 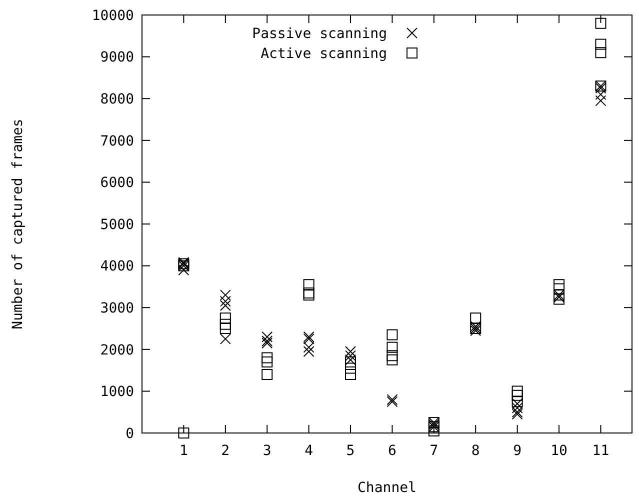 I want to click on legend-label: Passive scanning, so click(x=319, y=34).